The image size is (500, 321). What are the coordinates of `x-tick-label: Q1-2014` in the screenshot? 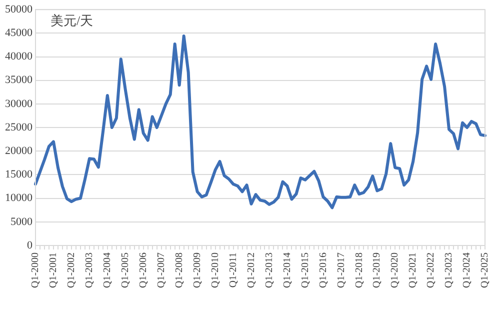 It's located at (287, 270).